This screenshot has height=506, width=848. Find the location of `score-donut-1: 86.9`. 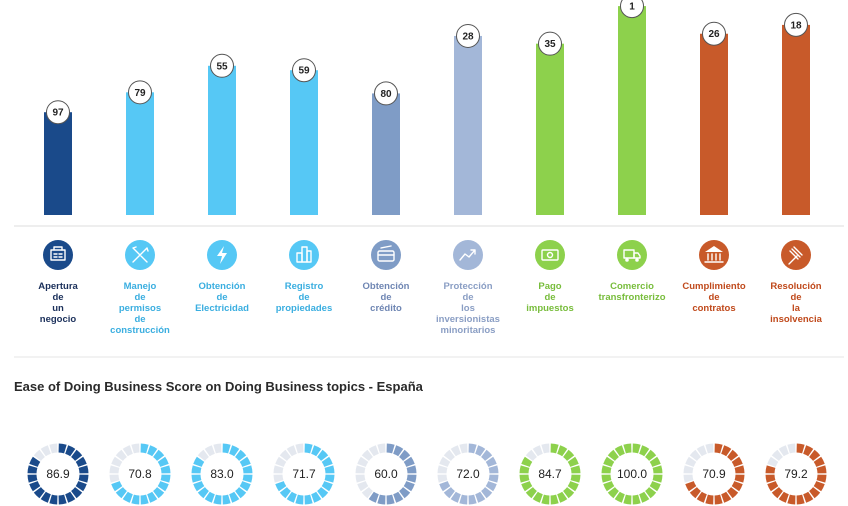

score-donut-1: 86.9 is located at coordinates (58, 474).